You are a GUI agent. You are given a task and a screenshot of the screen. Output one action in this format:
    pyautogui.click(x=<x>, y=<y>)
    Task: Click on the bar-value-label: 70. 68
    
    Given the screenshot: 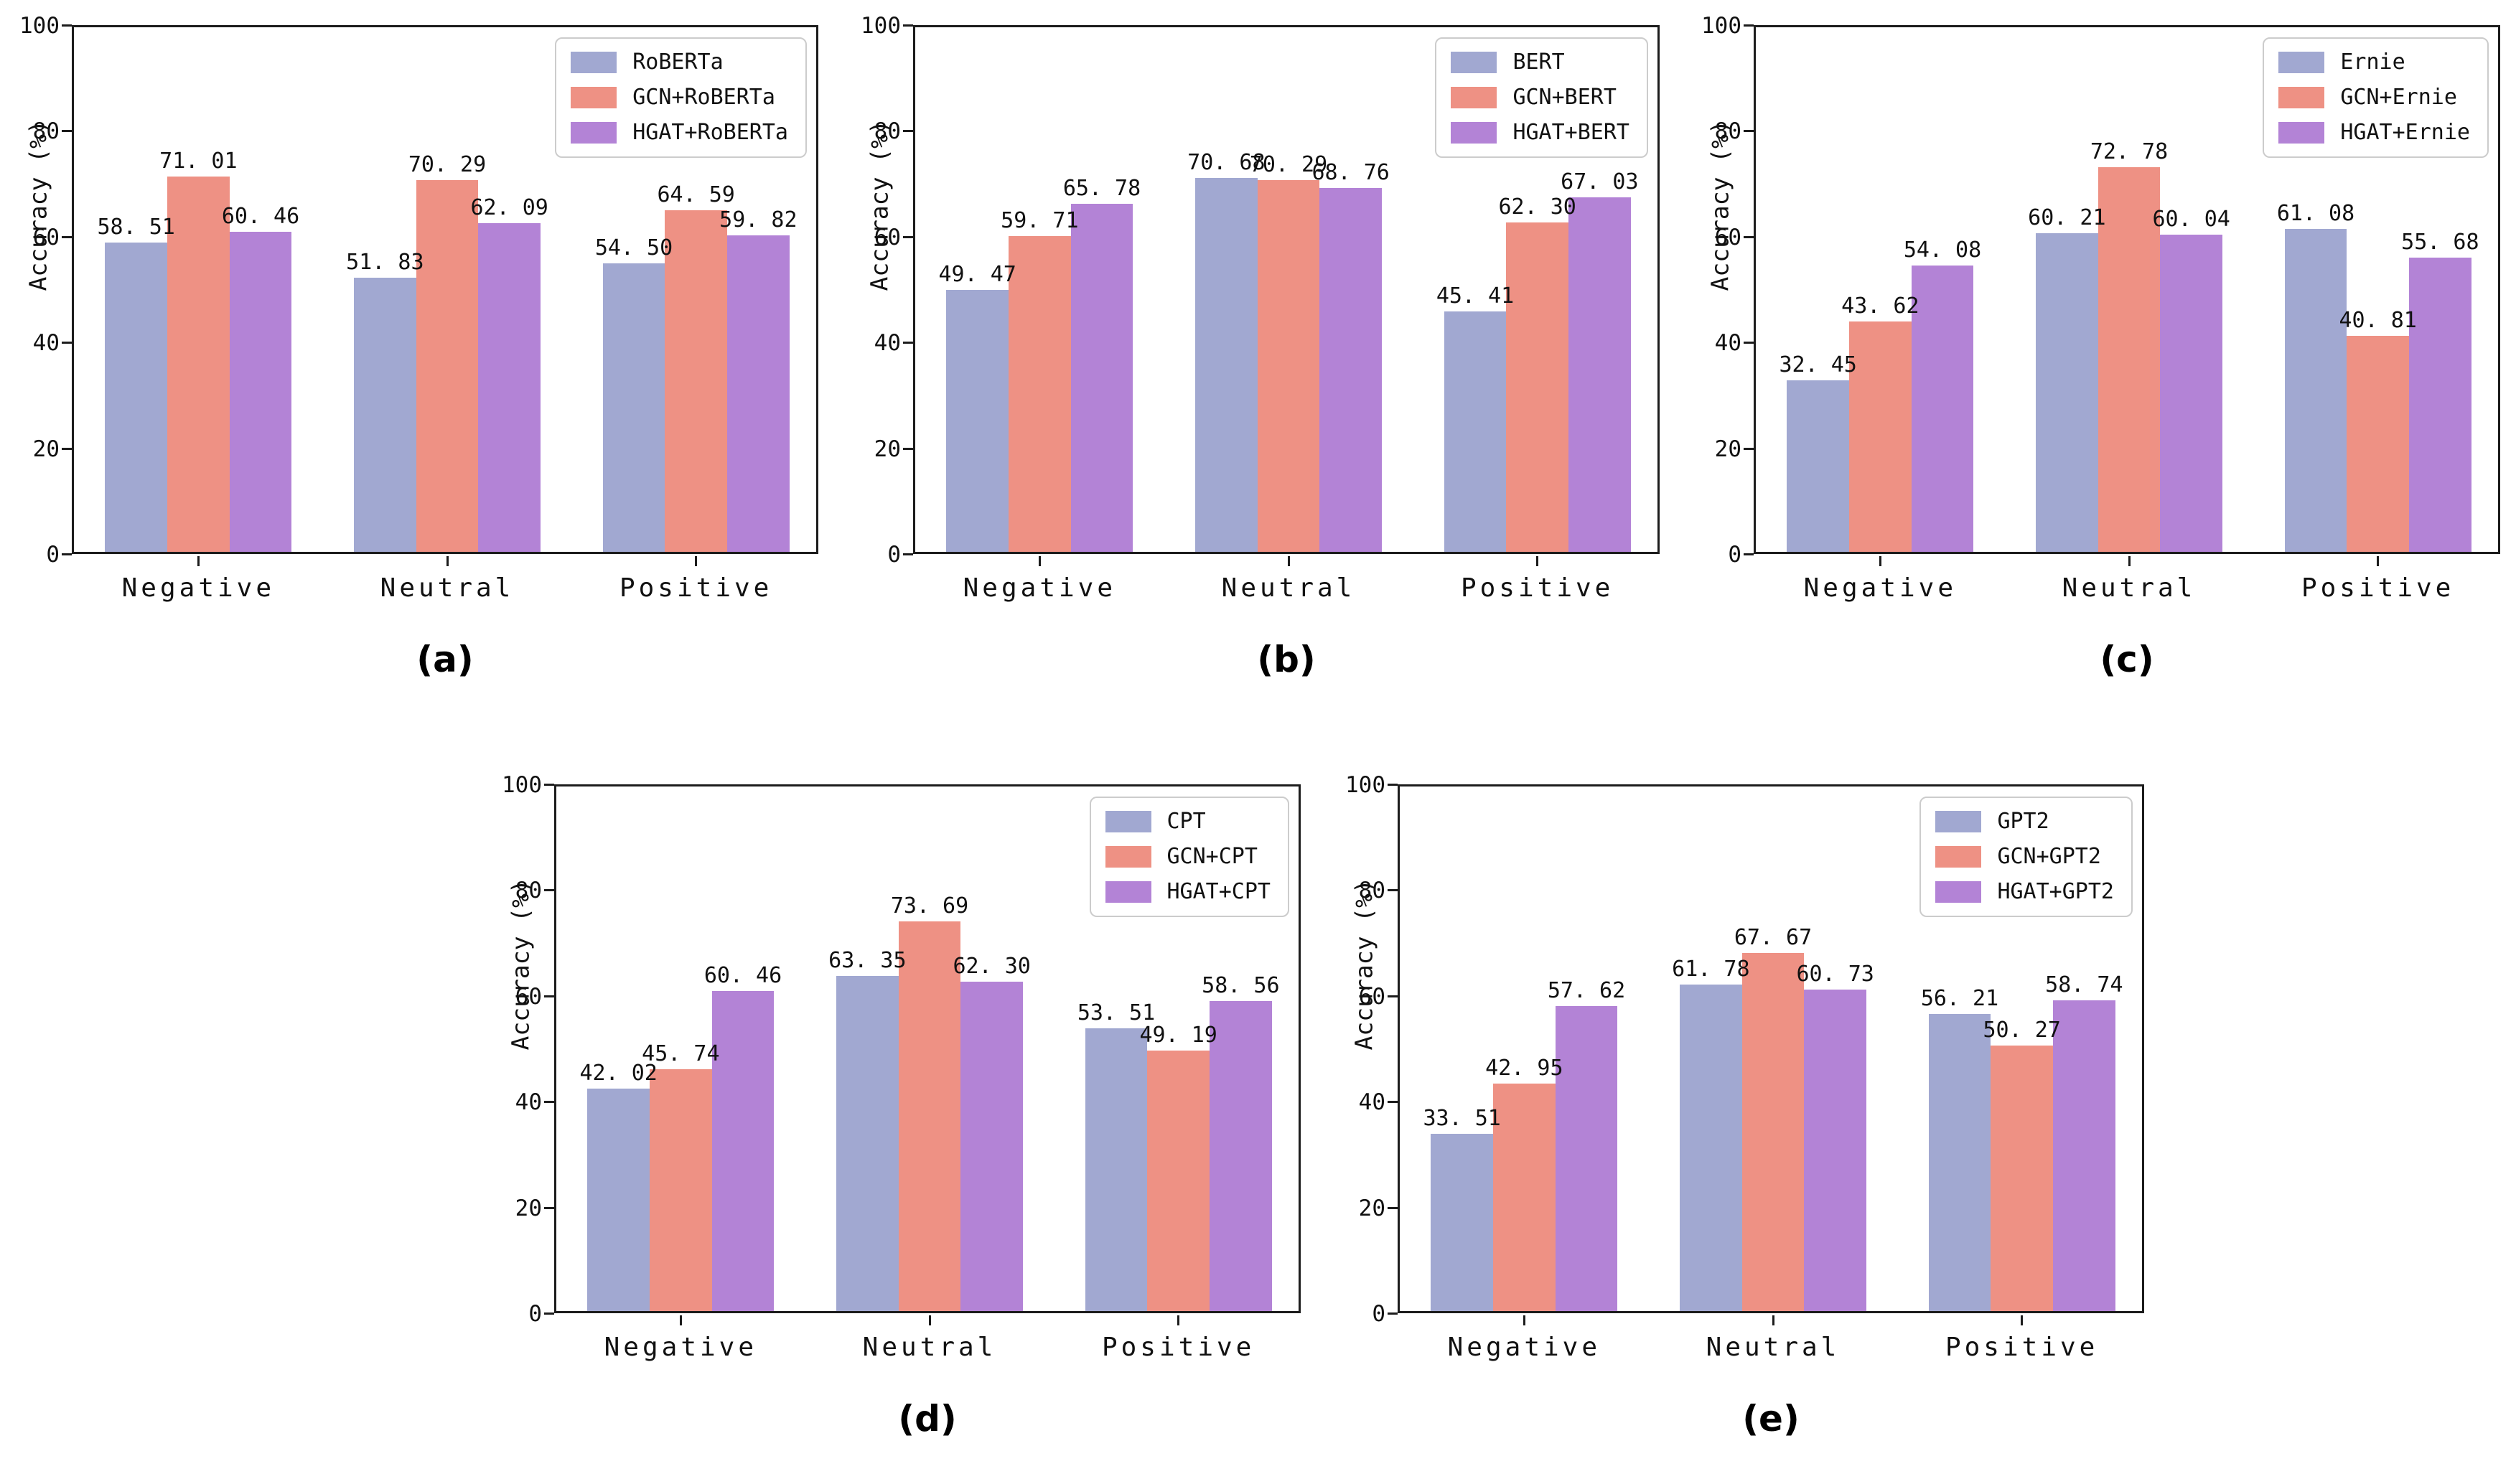 What is the action you would take?
    pyautogui.click(x=1226, y=163)
    